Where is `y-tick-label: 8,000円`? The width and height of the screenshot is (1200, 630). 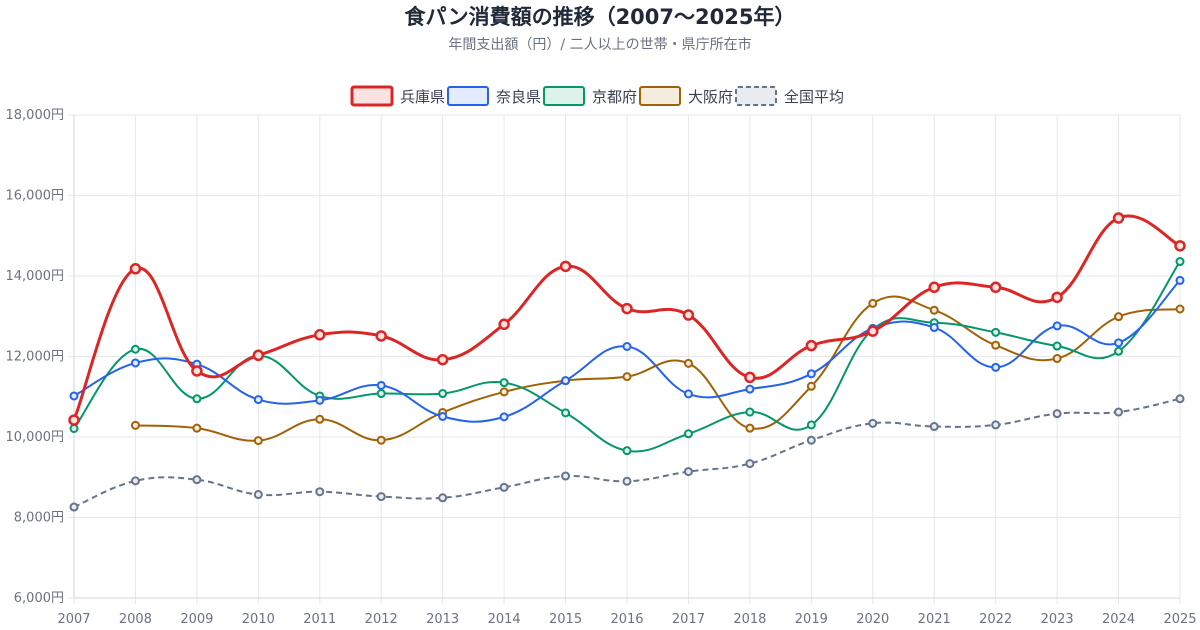
y-tick-label: 8,000円 is located at coordinates (39, 518).